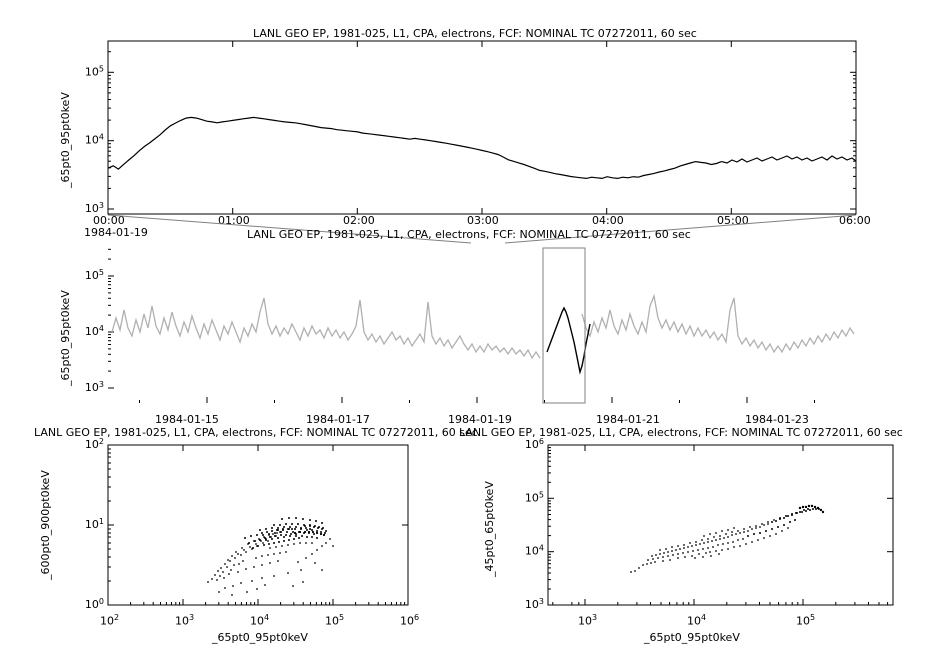 This screenshot has width=926, height=647. I want to click on top-panel-ylabel: _65pt0_95pt0keV, so click(65, 140).